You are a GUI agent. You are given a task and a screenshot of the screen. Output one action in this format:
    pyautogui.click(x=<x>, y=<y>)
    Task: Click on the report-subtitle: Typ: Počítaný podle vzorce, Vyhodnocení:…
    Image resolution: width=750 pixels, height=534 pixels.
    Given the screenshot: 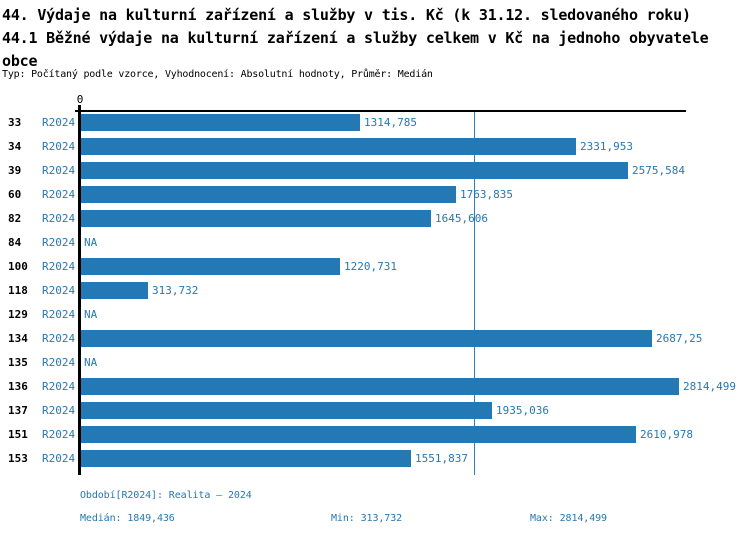 What is the action you would take?
    pyautogui.click(x=217, y=74)
    